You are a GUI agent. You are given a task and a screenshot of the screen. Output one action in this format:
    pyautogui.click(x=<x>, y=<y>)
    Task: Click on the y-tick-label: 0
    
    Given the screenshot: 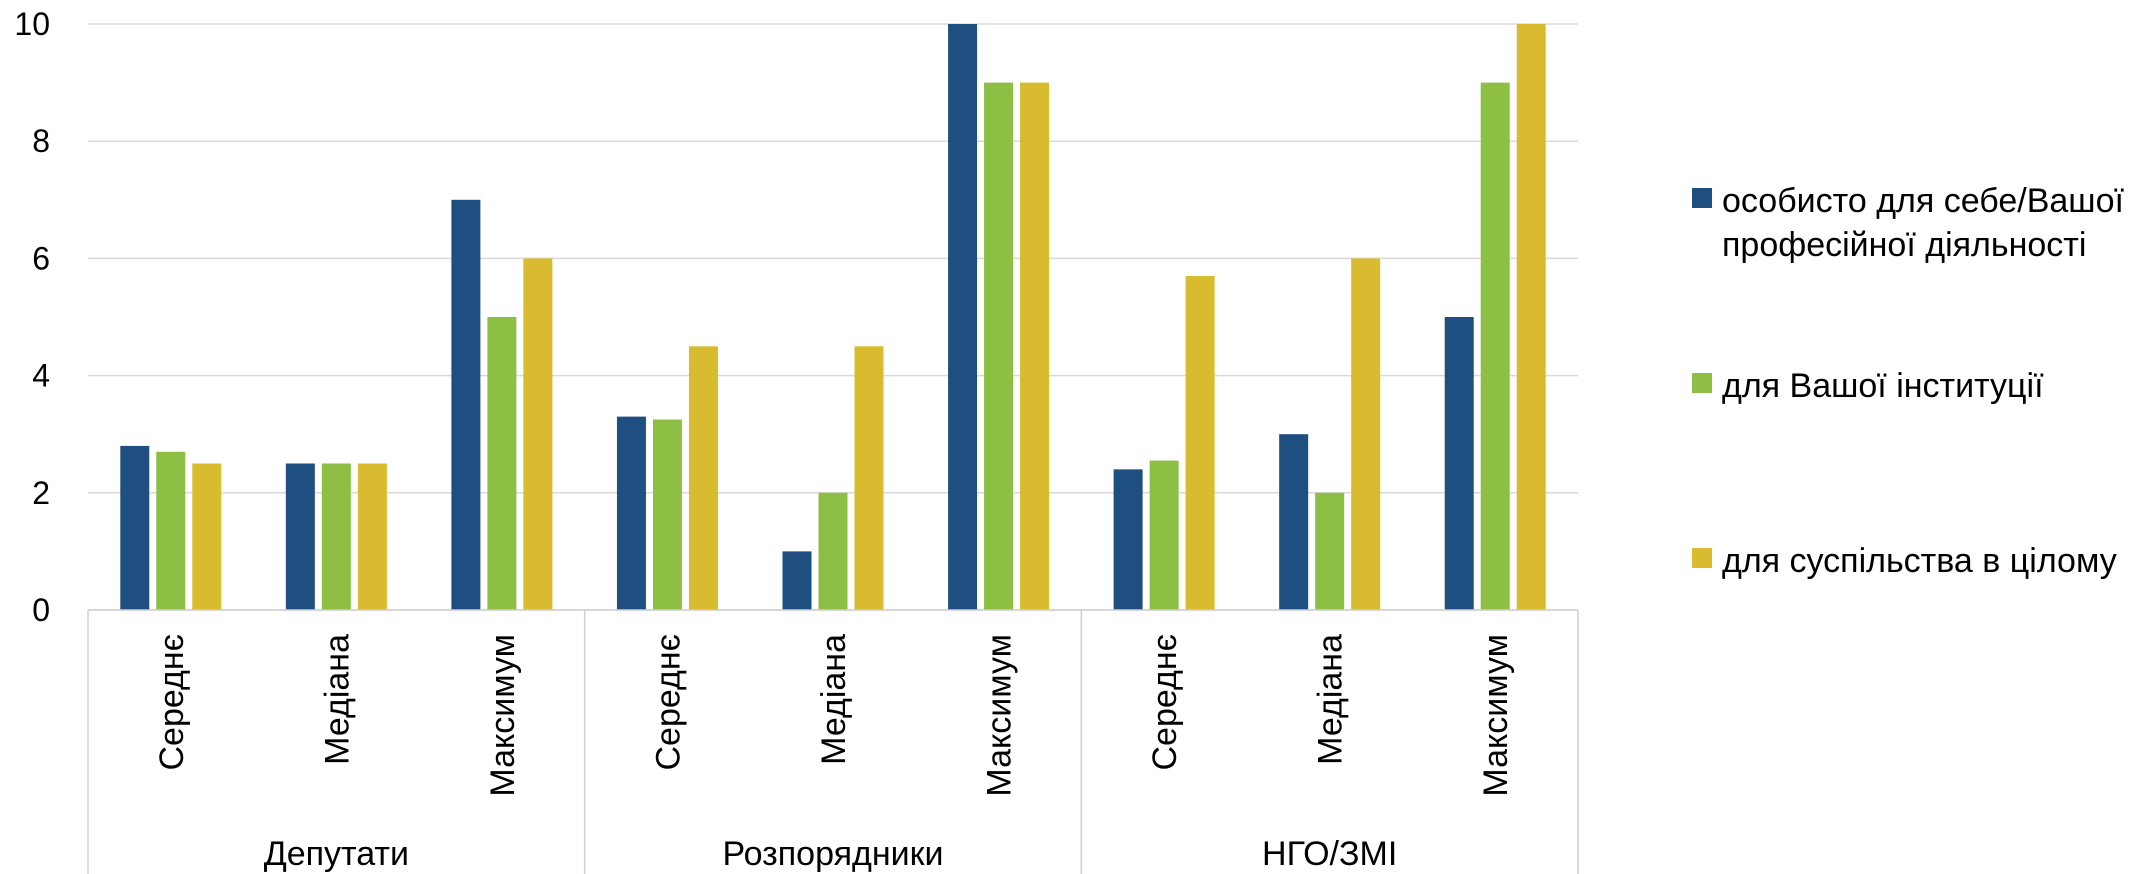 What is the action you would take?
    pyautogui.click(x=41, y=610)
    